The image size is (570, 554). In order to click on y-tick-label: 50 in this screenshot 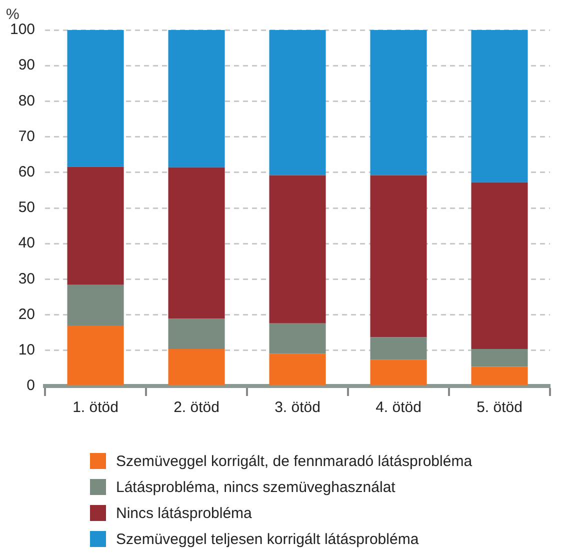, I will do `click(27, 207)`.